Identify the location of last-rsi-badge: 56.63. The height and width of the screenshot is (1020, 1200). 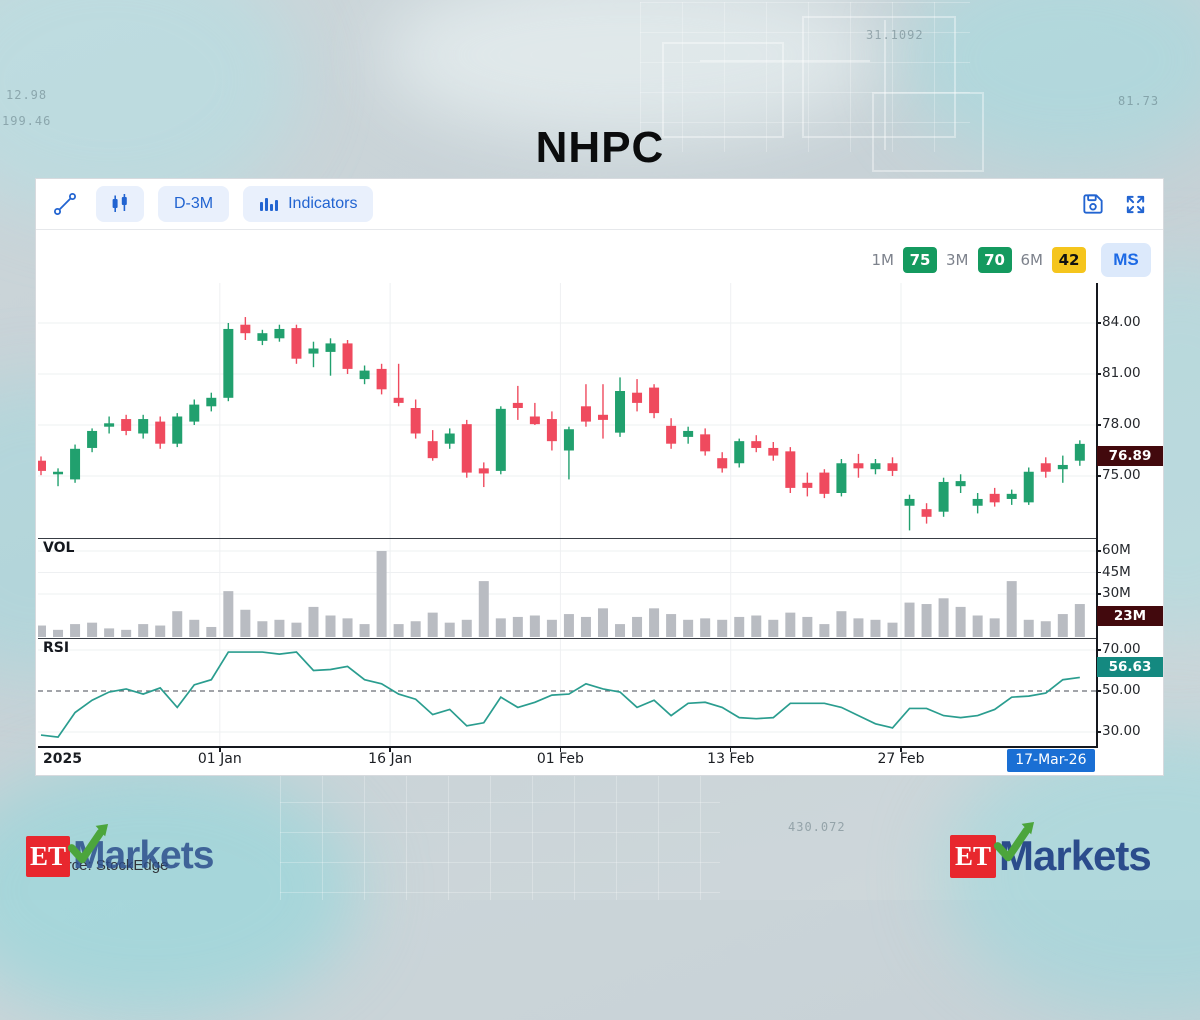
(1130, 667).